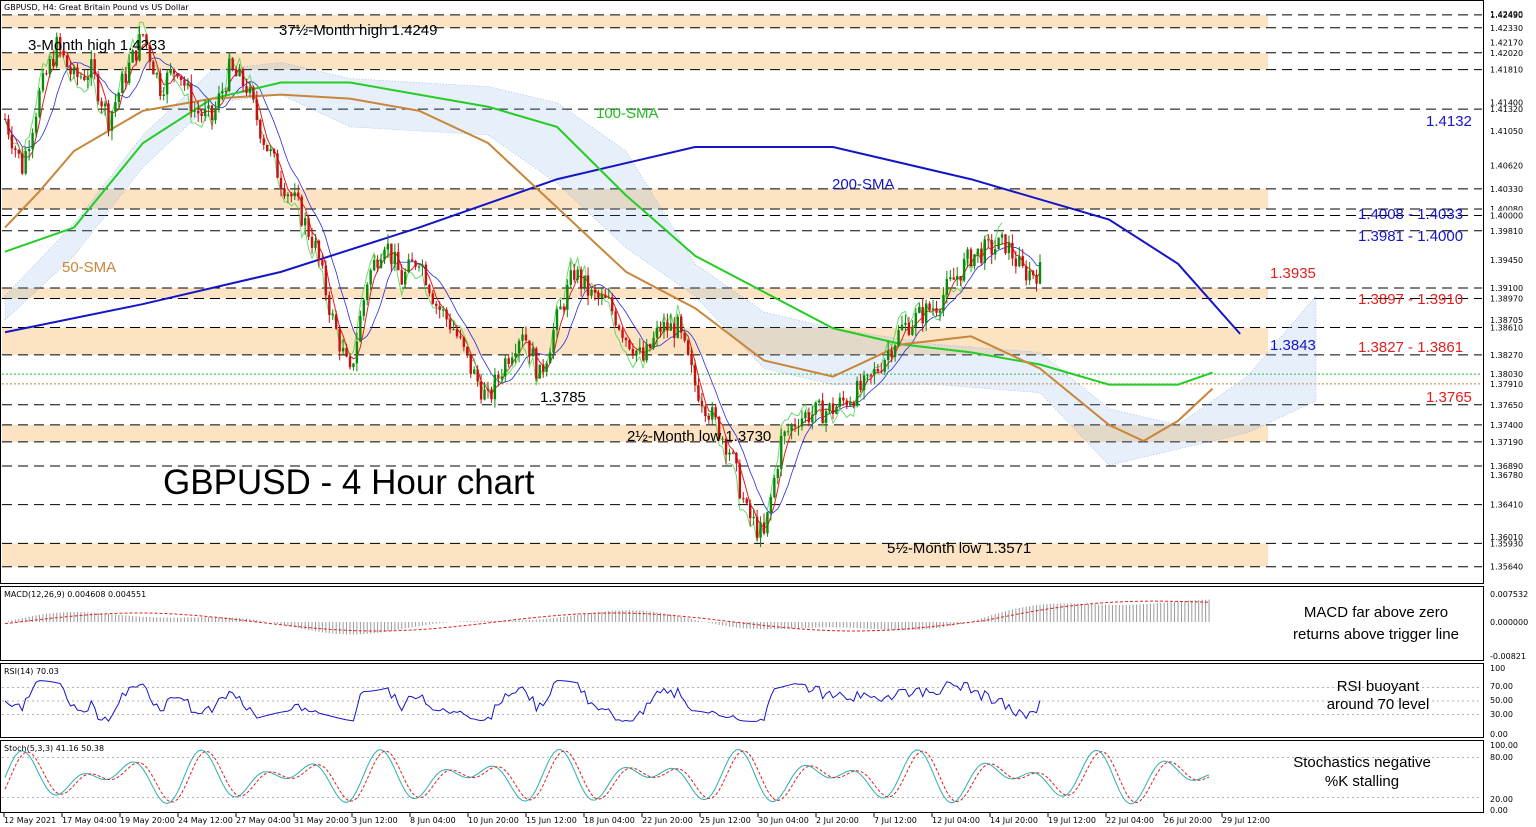  Describe the element at coordinates (205, 820) in the screenshot. I see `time-label-3: 24 May 12:00` at that location.